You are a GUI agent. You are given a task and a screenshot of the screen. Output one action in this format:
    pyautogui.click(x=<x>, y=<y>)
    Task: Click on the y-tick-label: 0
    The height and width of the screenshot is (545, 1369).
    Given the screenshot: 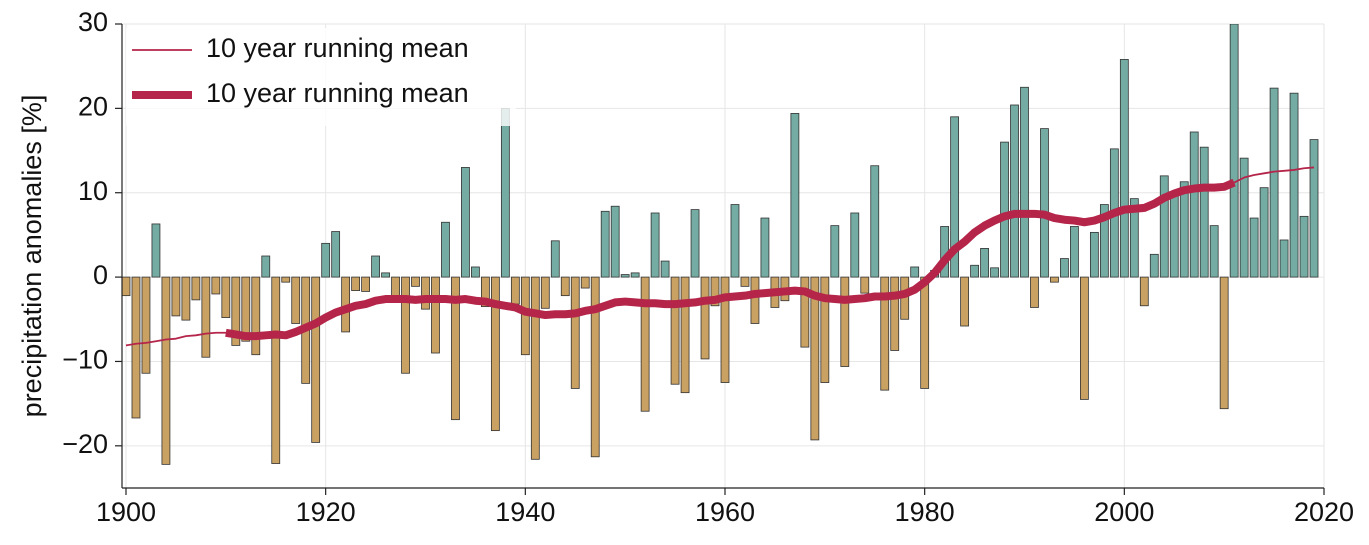 What is the action you would take?
    pyautogui.click(x=100, y=275)
    